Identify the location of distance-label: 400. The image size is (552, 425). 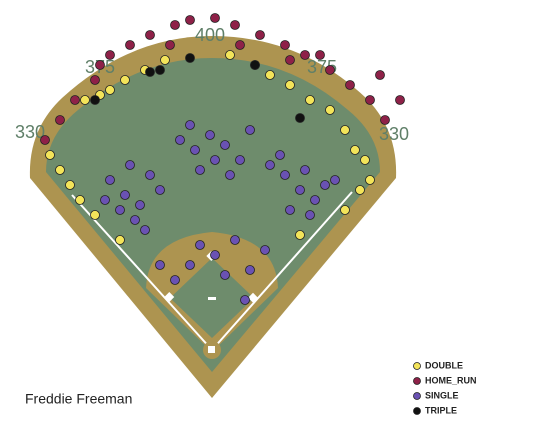
(210, 35).